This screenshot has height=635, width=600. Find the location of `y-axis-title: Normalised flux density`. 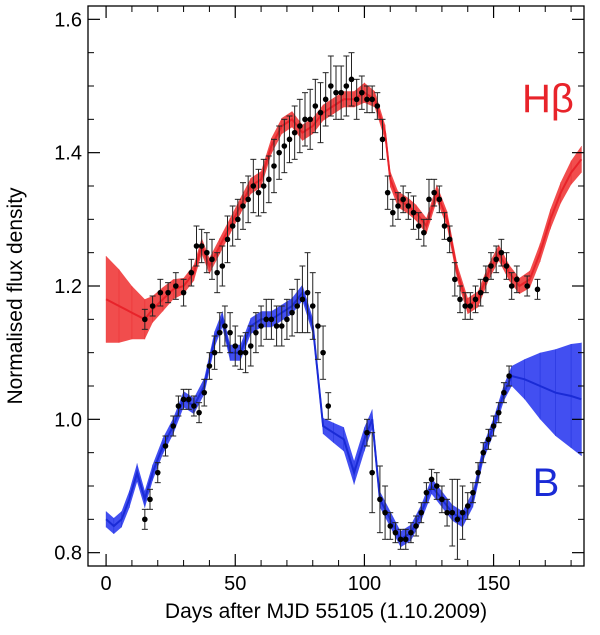

y-axis-title: Normalised flux density is located at coordinates (15, 296).